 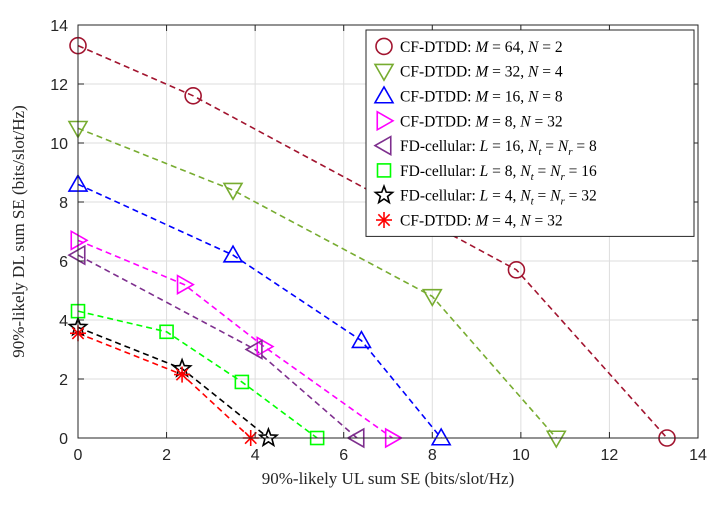 I want to click on y-tick-label: 14, so click(x=59, y=26).